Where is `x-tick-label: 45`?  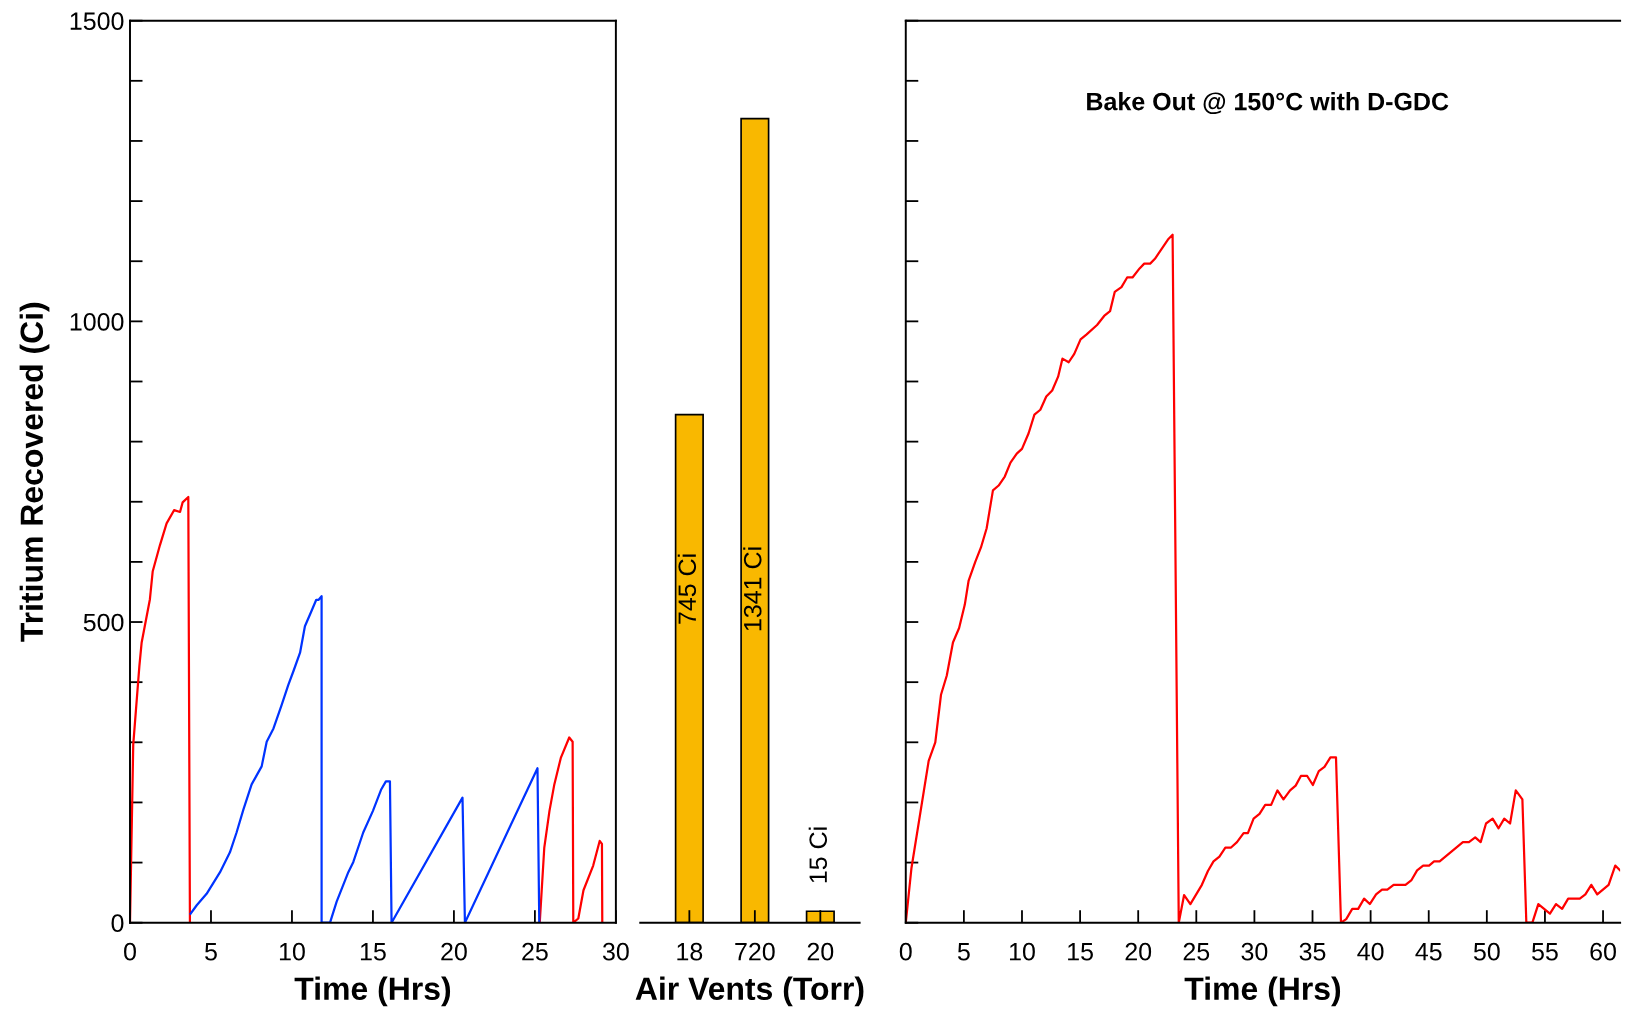 x-tick-label: 45 is located at coordinates (1428, 952).